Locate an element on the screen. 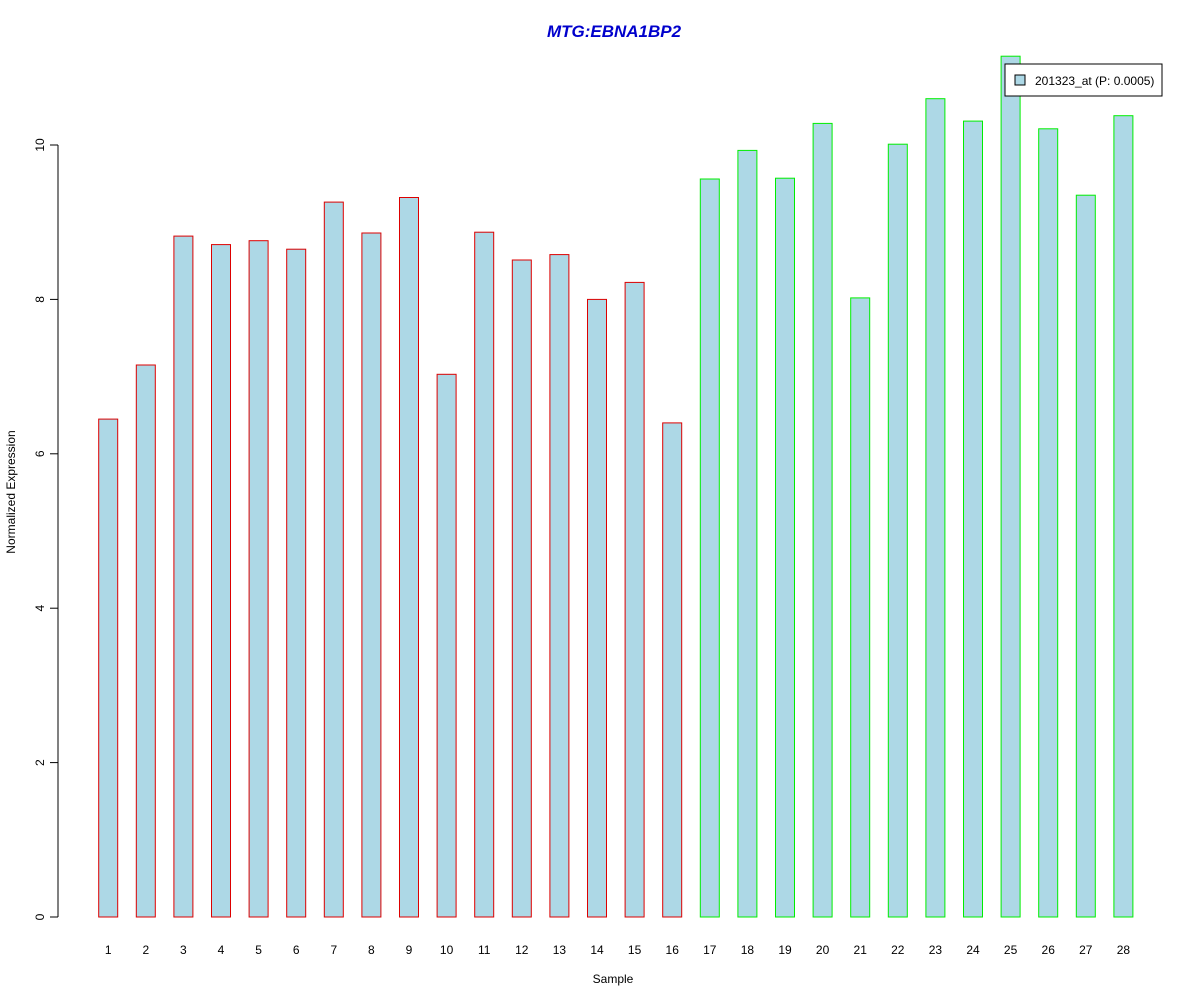 The height and width of the screenshot is (1000, 1200). x-tick-label: 14 is located at coordinates (597, 950).